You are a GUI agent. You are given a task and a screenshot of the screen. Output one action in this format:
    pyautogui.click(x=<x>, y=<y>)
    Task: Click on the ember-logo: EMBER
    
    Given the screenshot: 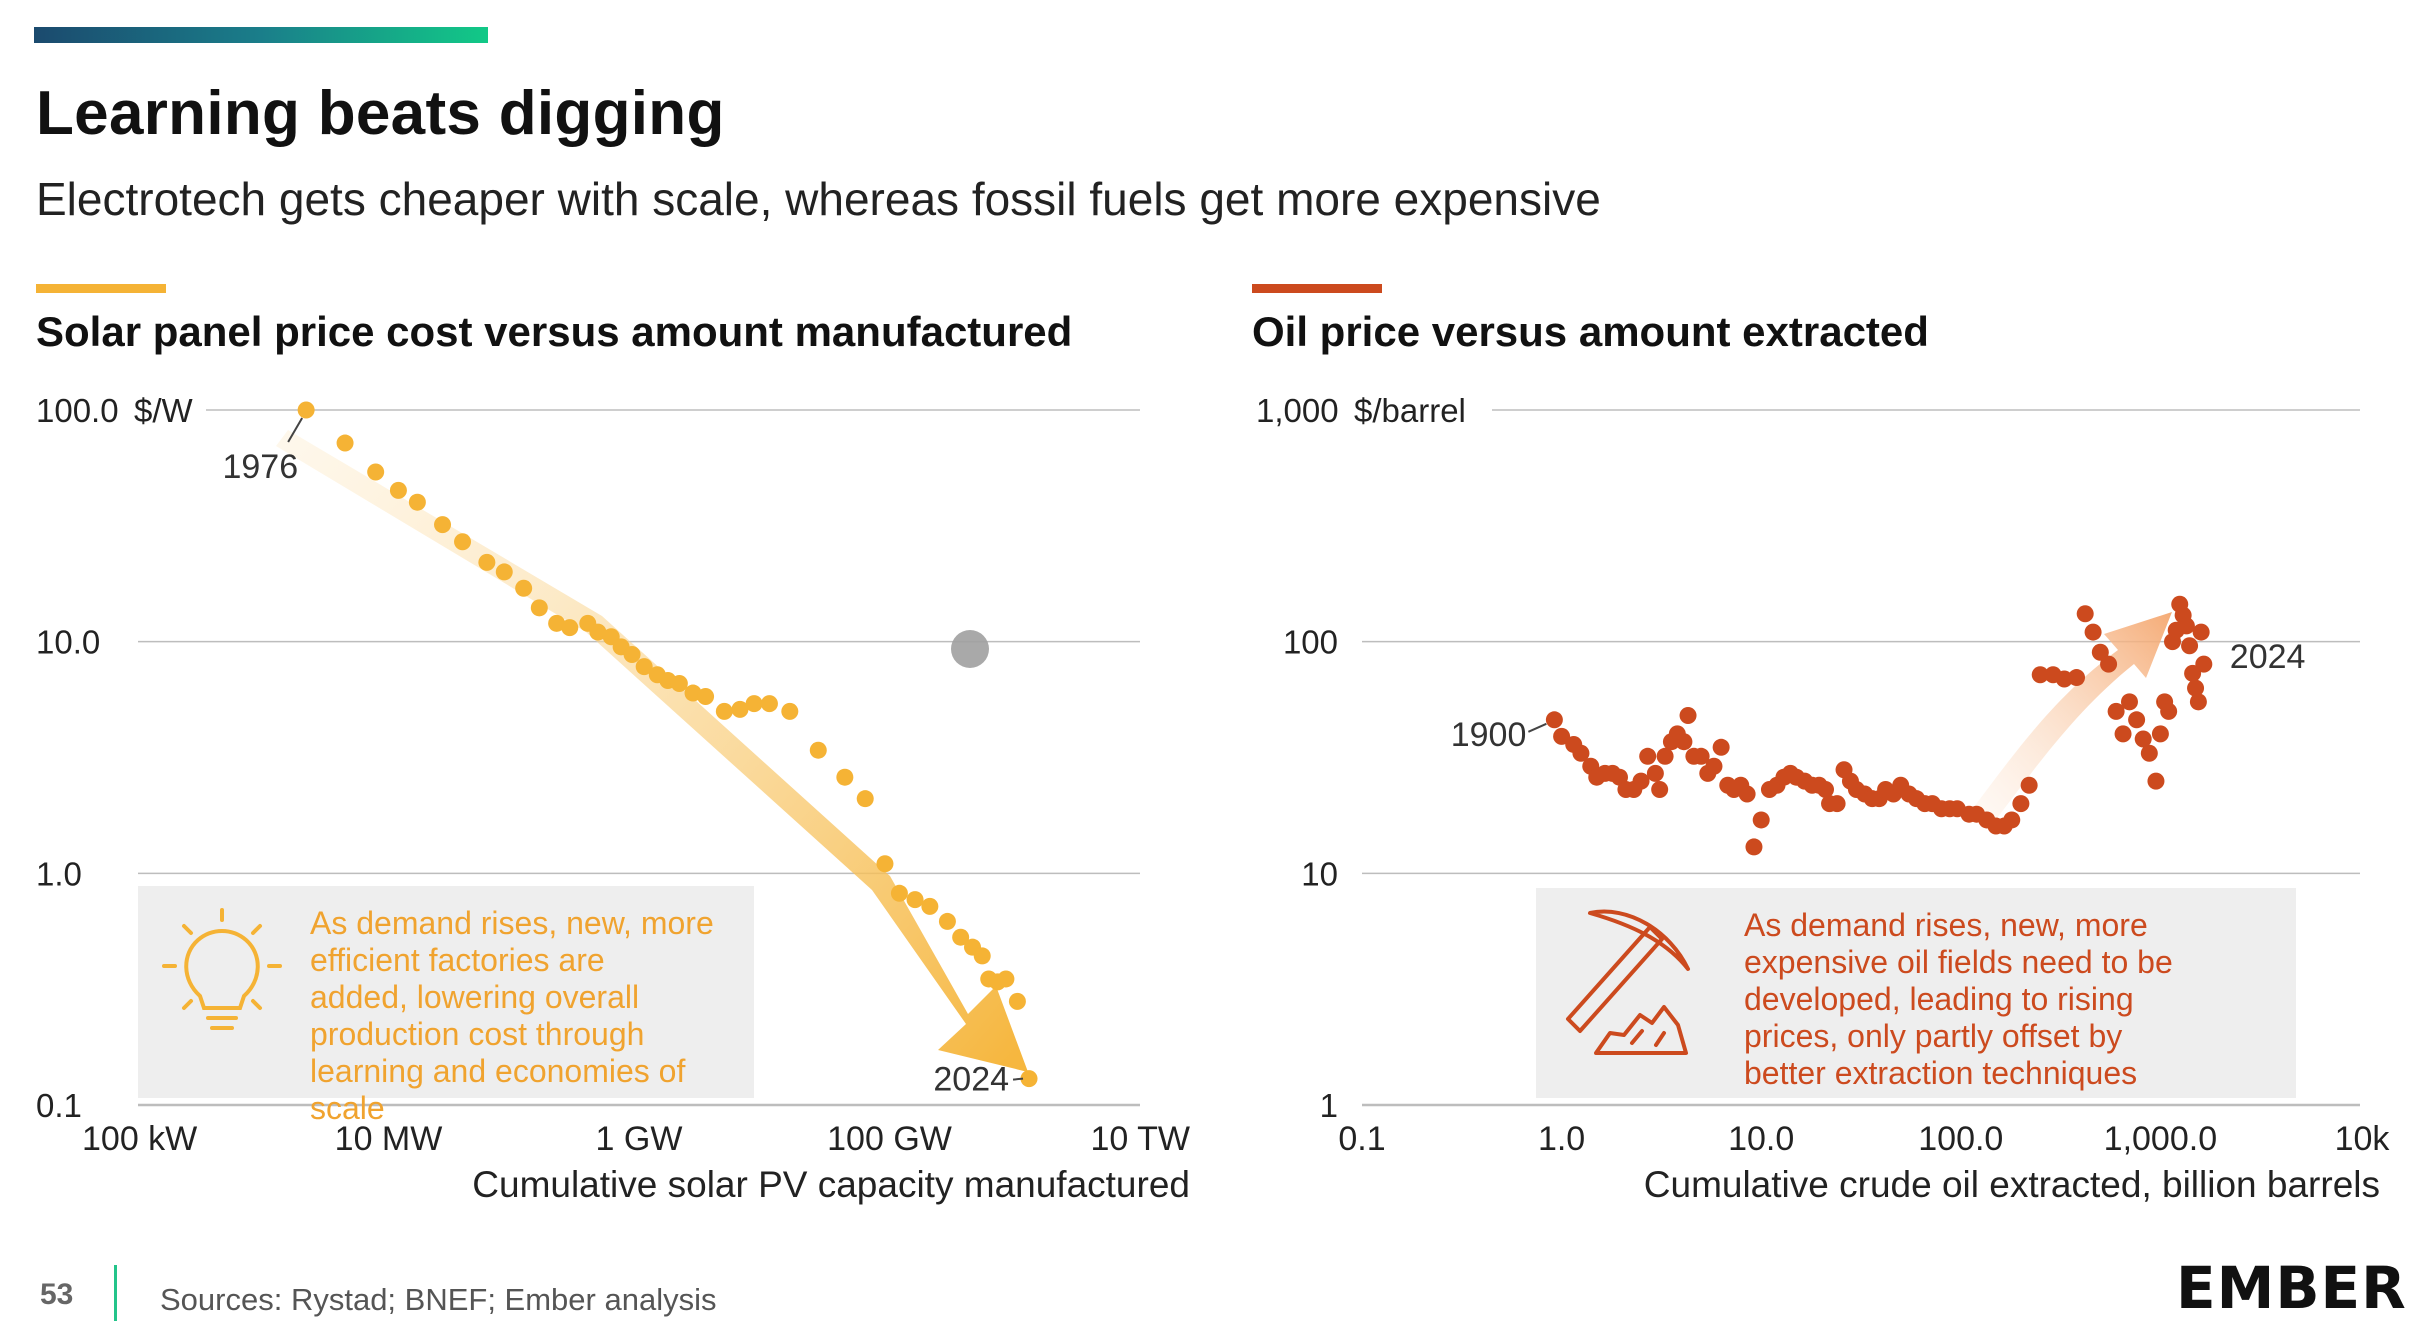 What is the action you would take?
    pyautogui.click(x=2291, y=1288)
    